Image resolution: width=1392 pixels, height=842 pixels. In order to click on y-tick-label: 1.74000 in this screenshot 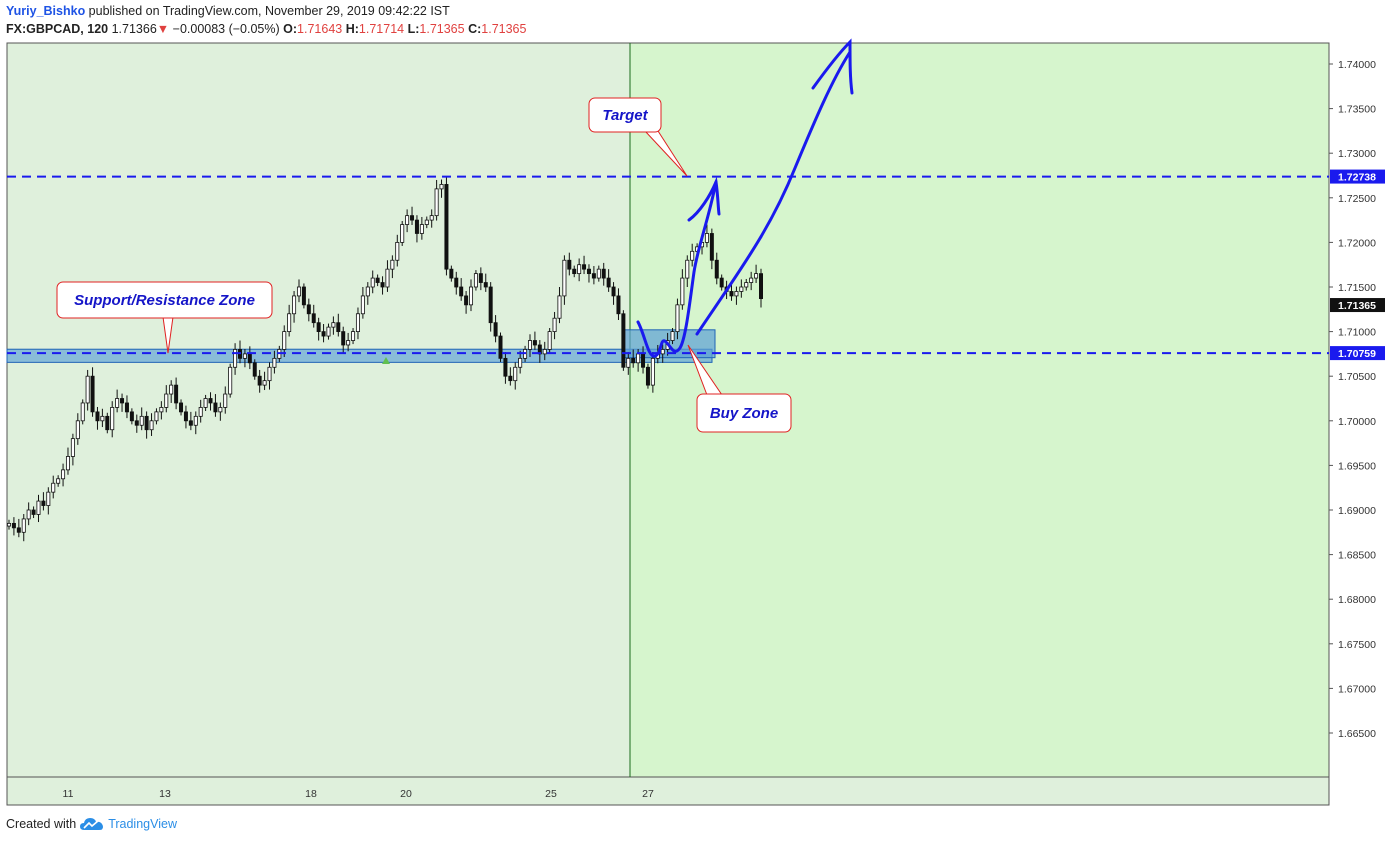, I will do `click(1357, 65)`.